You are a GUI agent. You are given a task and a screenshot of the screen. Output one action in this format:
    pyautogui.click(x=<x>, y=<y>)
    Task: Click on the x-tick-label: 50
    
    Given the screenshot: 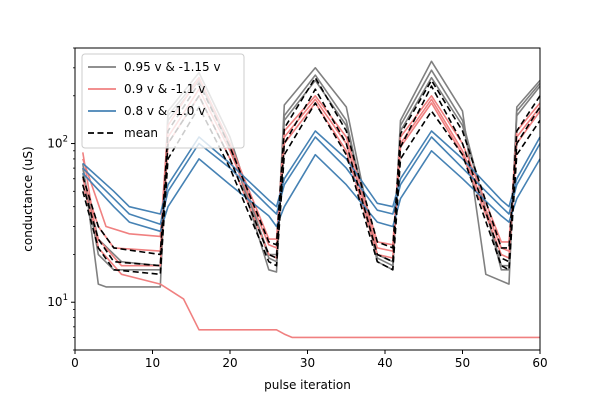 What is the action you would take?
    pyautogui.click(x=462, y=363)
    